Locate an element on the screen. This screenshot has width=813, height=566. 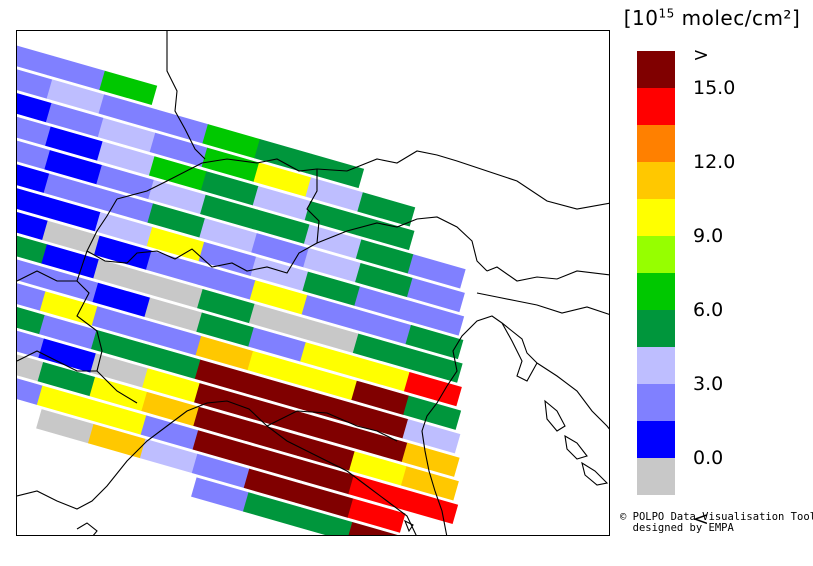
border-swiss-south is located at coordinates (203, 221).